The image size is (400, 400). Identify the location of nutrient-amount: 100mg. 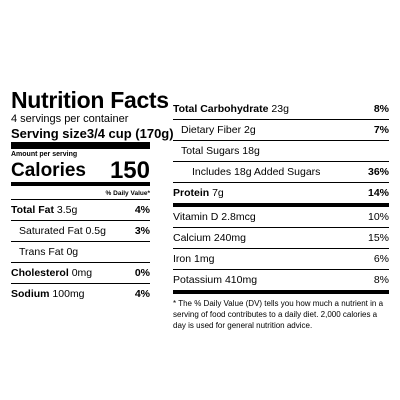
(68, 294).